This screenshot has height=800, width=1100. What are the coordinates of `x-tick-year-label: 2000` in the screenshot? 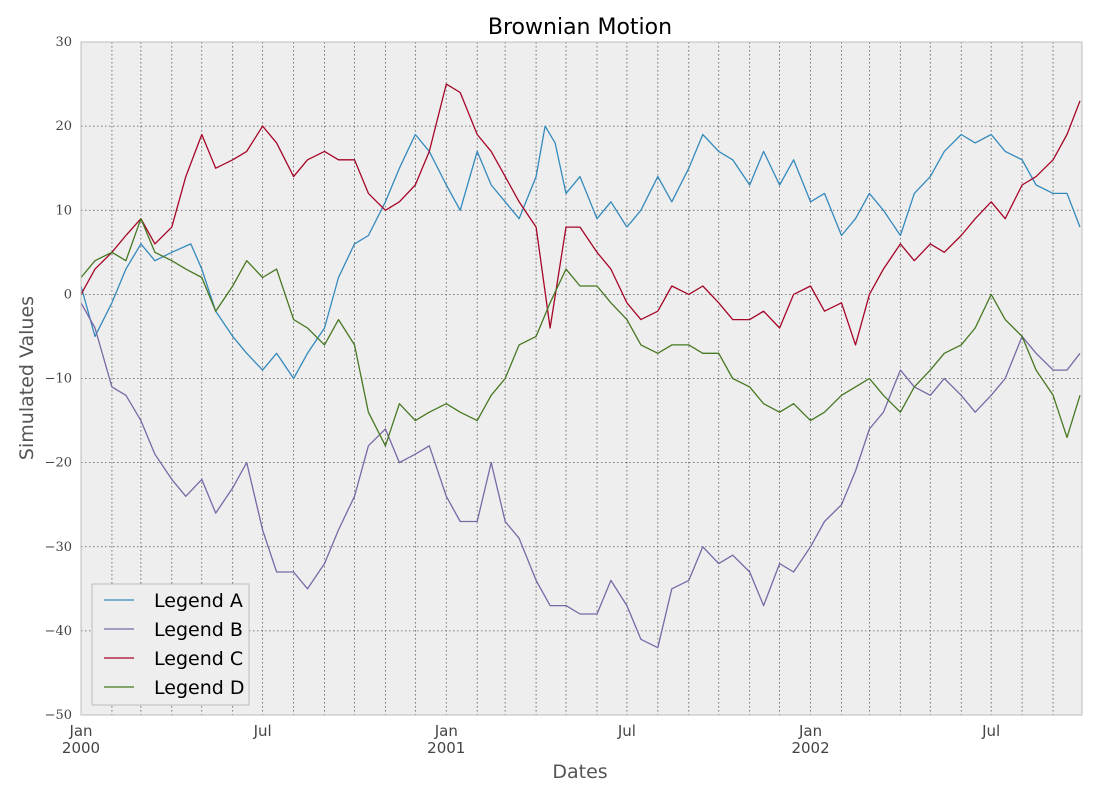 It's located at (81, 748).